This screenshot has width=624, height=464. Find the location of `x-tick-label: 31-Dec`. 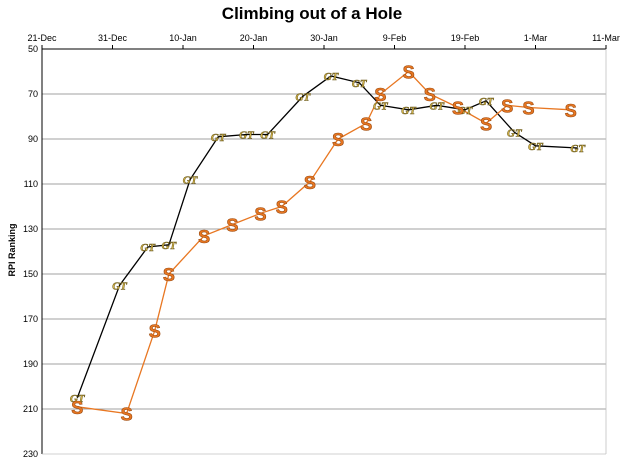

x-tick-label: 31-Dec is located at coordinates (113, 38).